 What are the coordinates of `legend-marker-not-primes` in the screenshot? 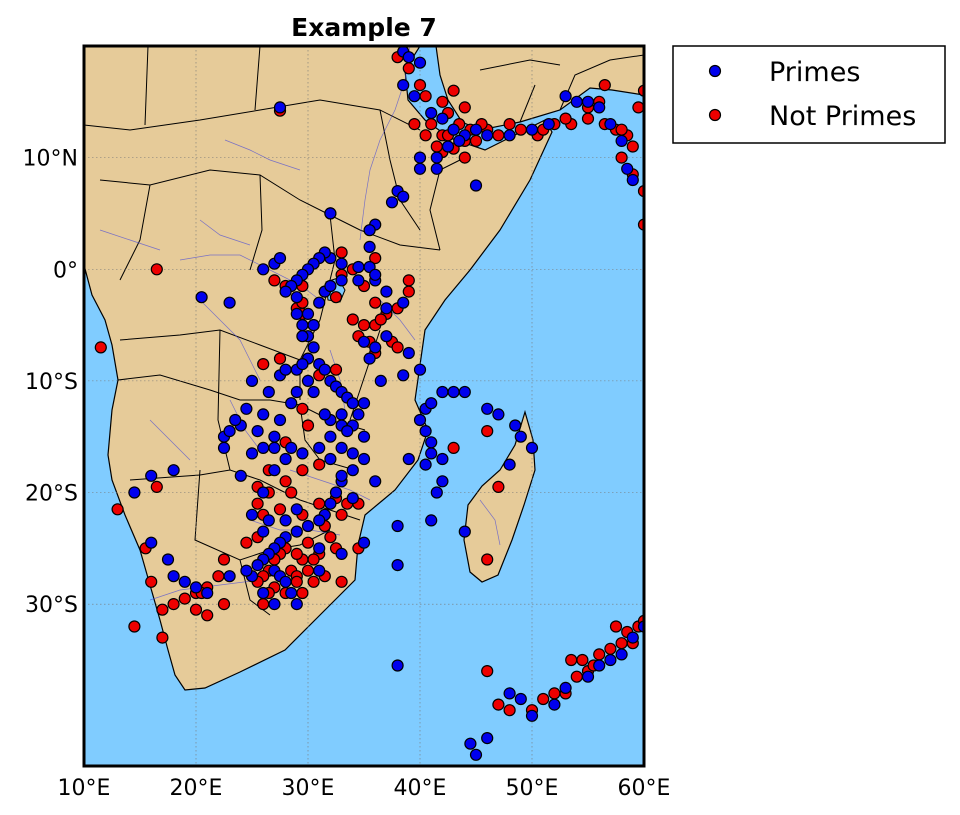 It's located at (715, 115).